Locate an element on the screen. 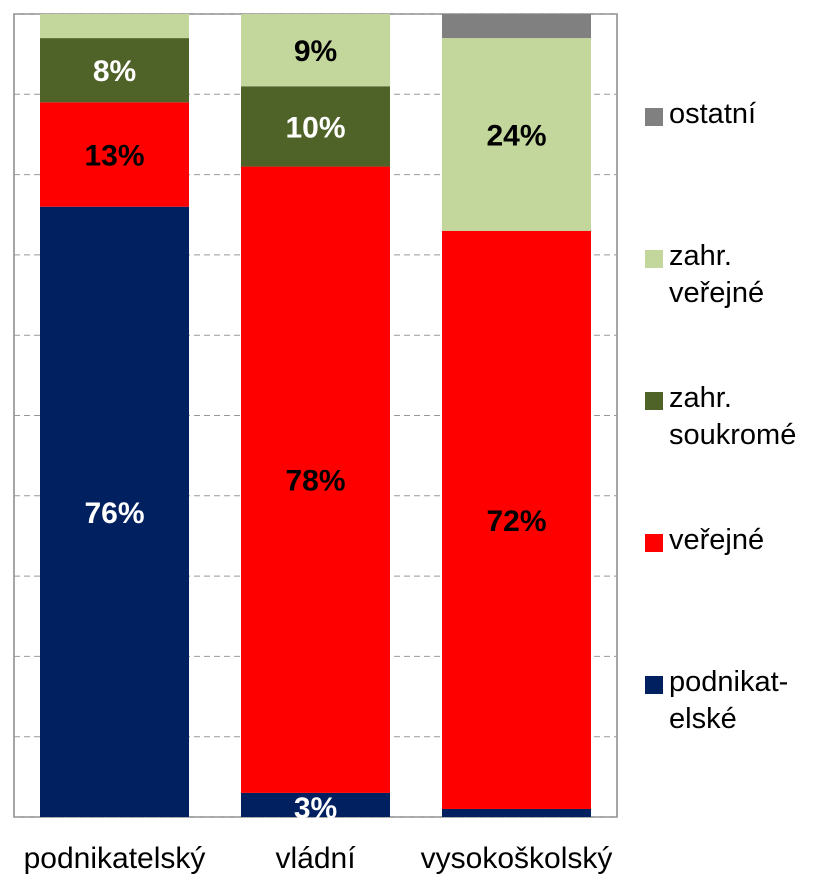 The width and height of the screenshot is (839, 883). x-tick-label: podnikatelský is located at coordinates (115, 858).